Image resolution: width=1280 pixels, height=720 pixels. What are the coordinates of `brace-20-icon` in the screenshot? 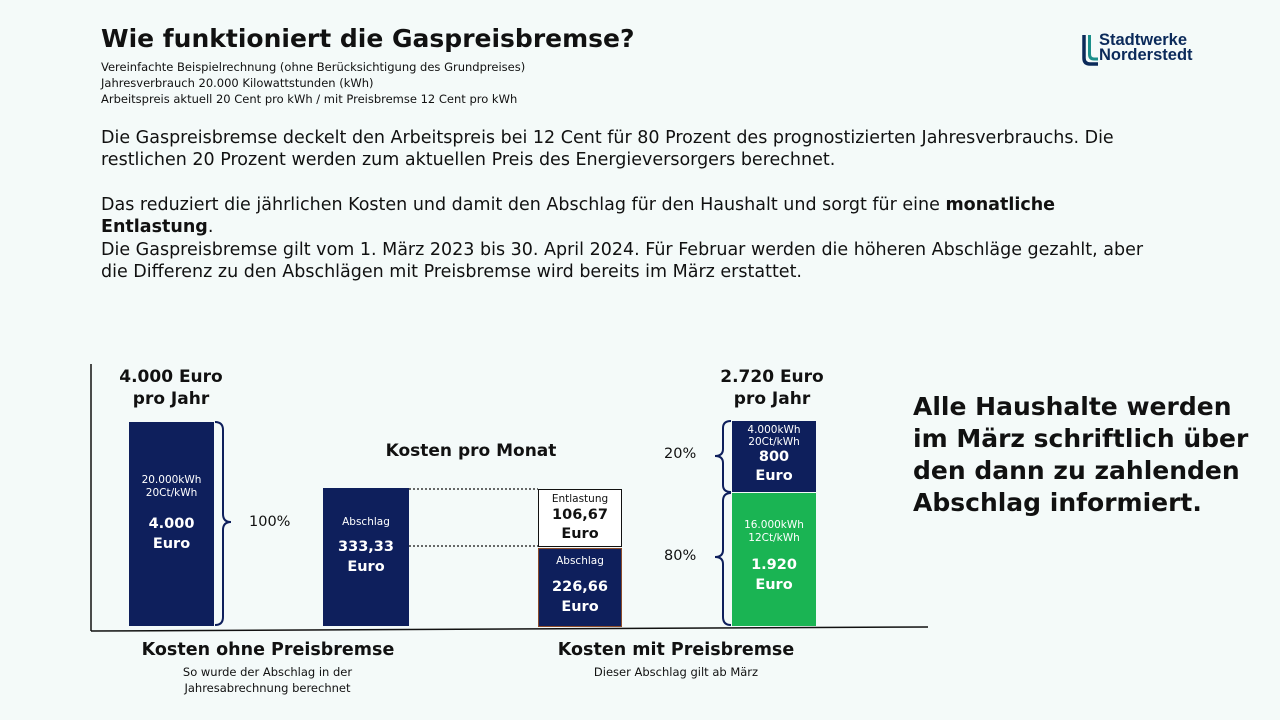 It's located at (723, 456).